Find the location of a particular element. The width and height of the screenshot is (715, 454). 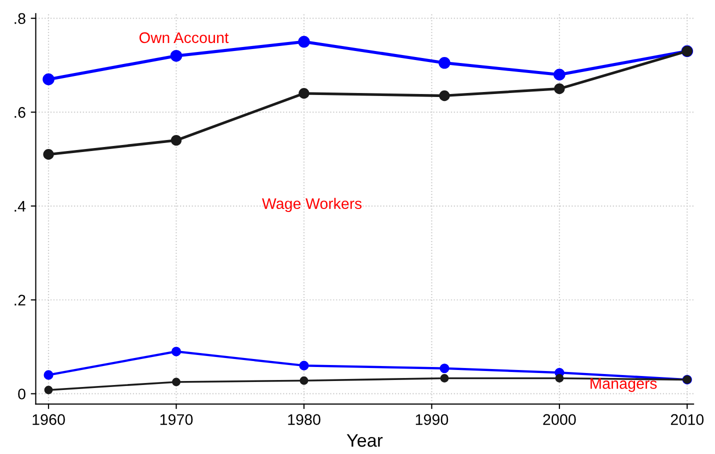

x-axis-title: Year is located at coordinates (364, 440).